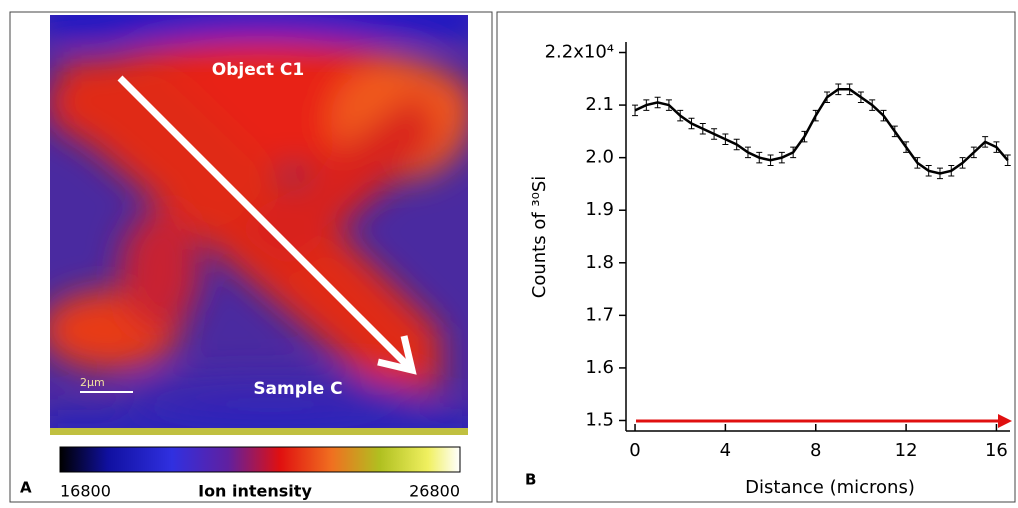  I want to click on y-tick-label: 2.1, so click(599, 104).